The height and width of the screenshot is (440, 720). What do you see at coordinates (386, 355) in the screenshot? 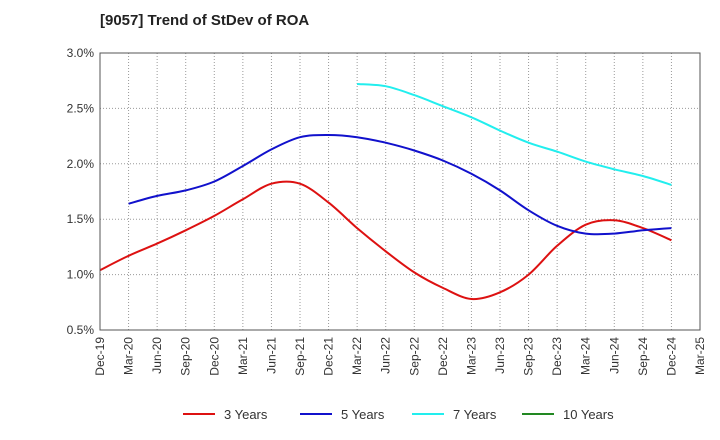
I see `x-tick-label: Jun-22` at bounding box center [386, 355].